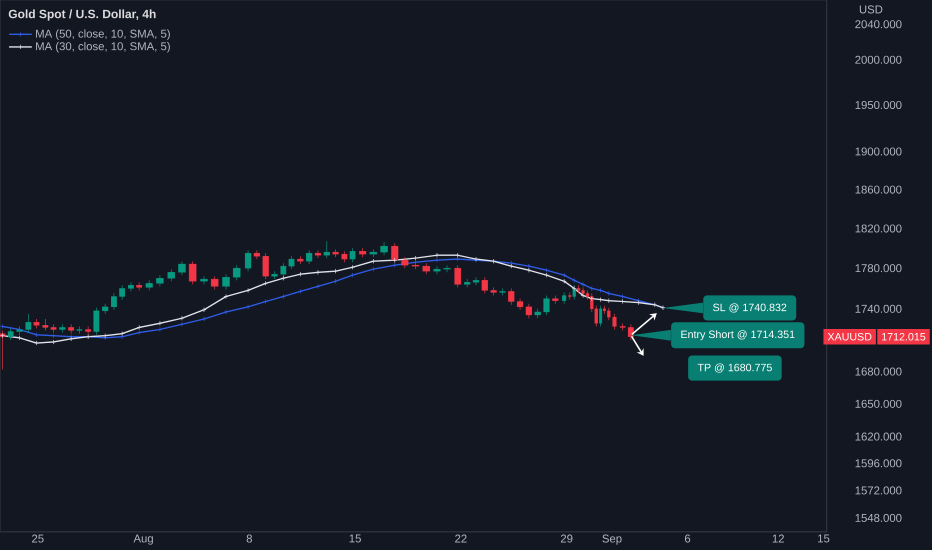 Image resolution: width=932 pixels, height=550 pixels. Describe the element at coordinates (566, 538) in the screenshot. I see `x-tick-label: 29` at that location.